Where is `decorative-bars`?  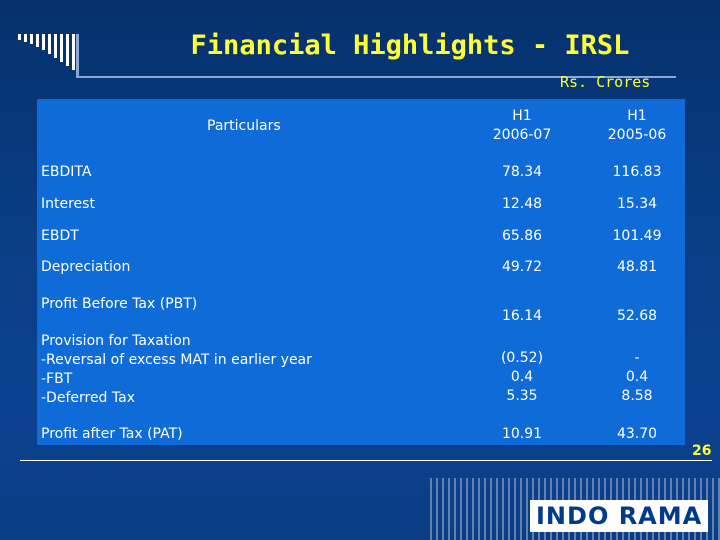
decorative-bars is located at coordinates (50, 56).